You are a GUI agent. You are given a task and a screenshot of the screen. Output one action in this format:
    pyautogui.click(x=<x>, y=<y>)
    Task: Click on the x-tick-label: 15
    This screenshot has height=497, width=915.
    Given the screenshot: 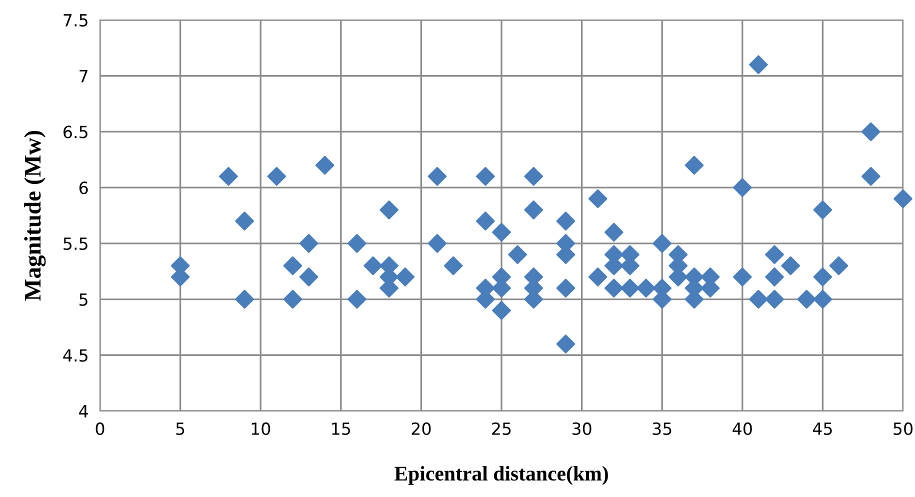 What is the action you would take?
    pyautogui.click(x=341, y=429)
    